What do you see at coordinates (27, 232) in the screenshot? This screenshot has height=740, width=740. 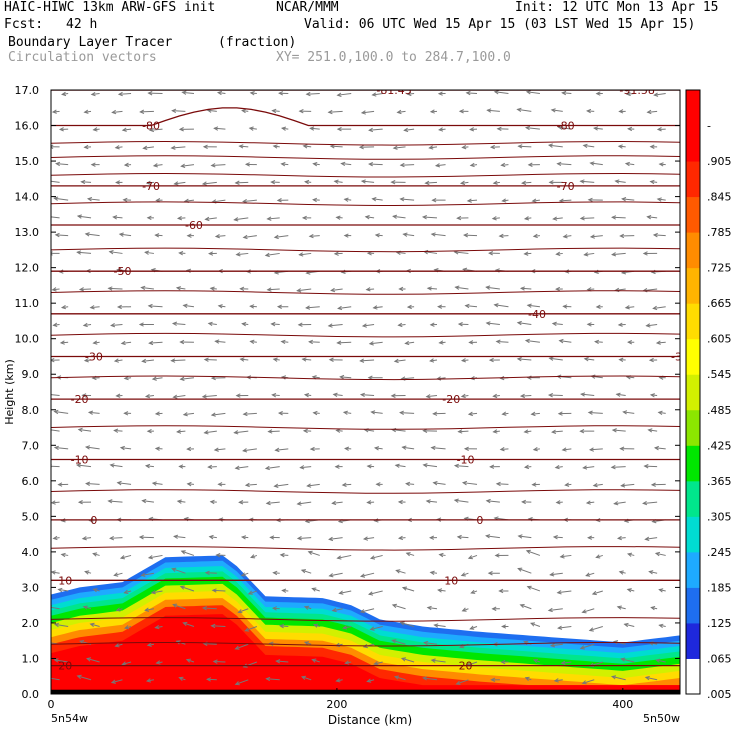 I see `y-tick-label: 13.0` at bounding box center [27, 232].